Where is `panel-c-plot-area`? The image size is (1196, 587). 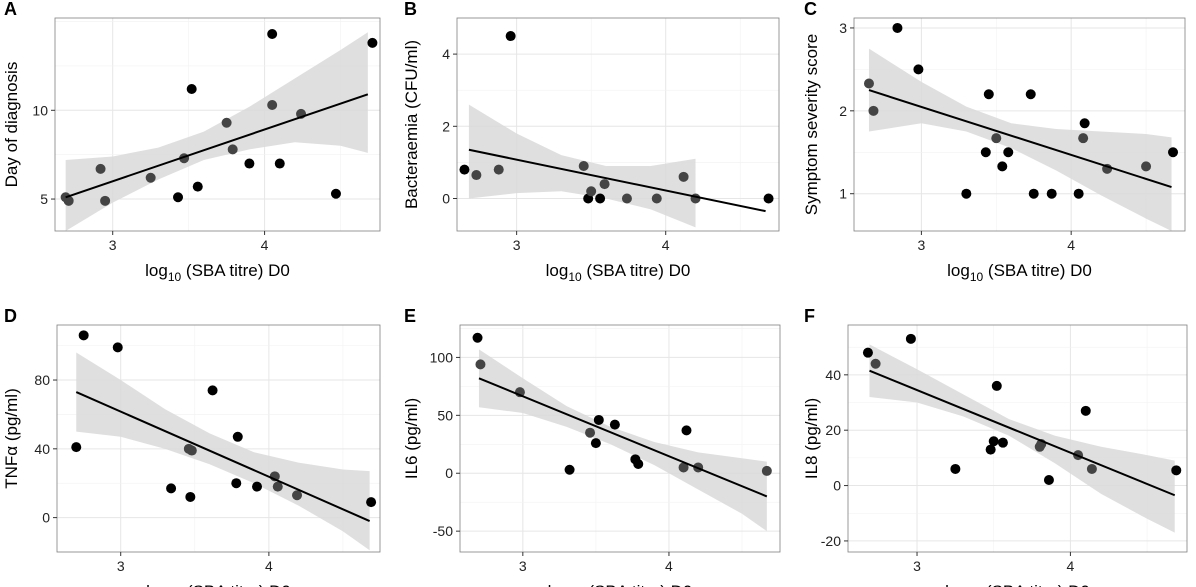 panel-c-plot-area is located at coordinates (1019, 124).